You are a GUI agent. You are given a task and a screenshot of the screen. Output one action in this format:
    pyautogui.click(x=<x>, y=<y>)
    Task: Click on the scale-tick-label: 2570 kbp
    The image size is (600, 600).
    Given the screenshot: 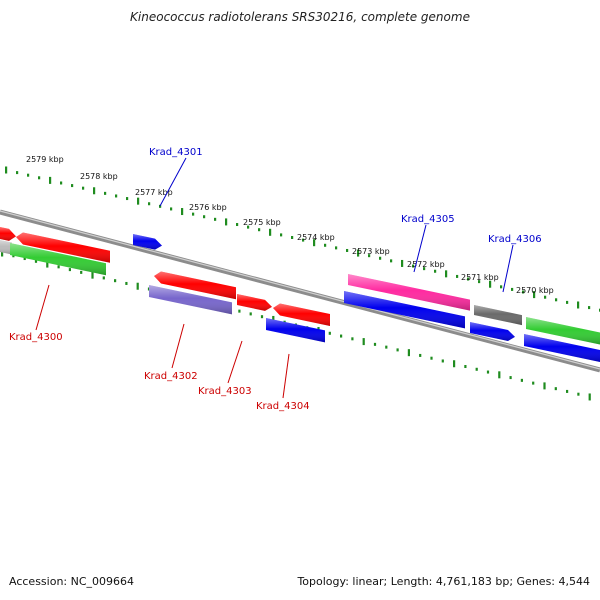 What is the action you would take?
    pyautogui.click(x=535, y=290)
    